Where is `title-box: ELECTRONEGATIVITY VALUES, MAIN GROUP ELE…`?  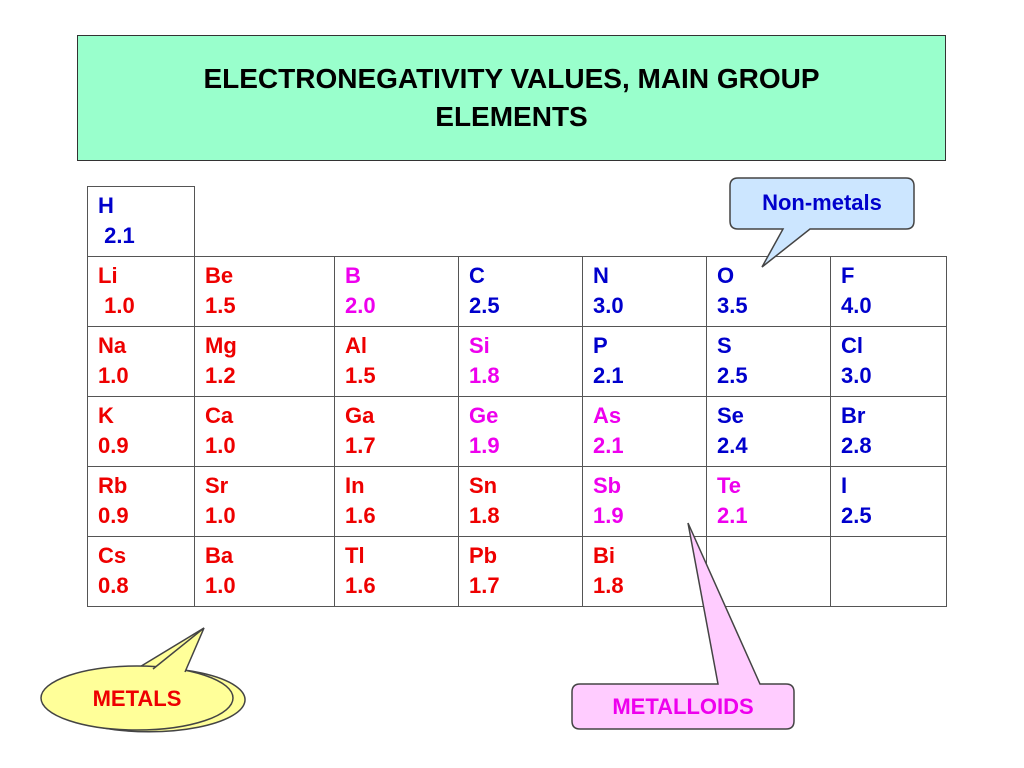
title-box: ELECTRONEGATIVITY VALUES, MAIN GROUP ELE… is located at coordinates (511, 98).